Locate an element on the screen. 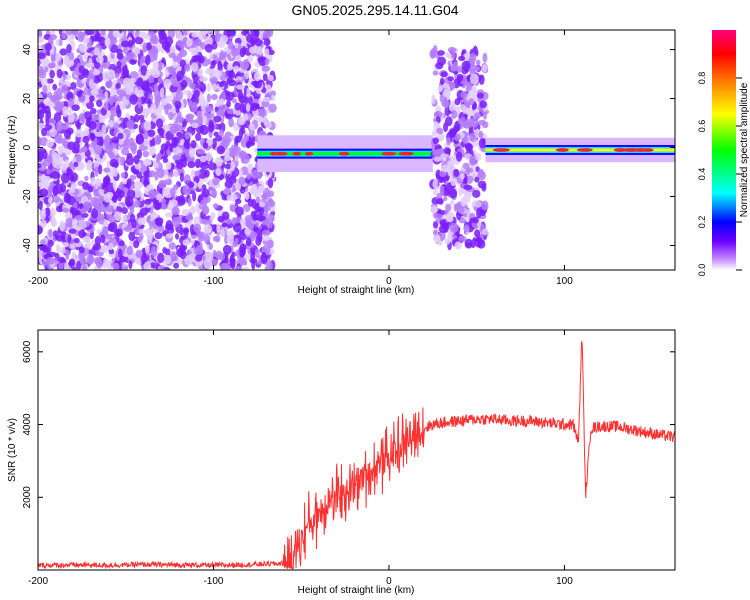 This screenshot has width=750, height=600. spectrogram-y-tick-label: -20 is located at coordinates (27, 196).